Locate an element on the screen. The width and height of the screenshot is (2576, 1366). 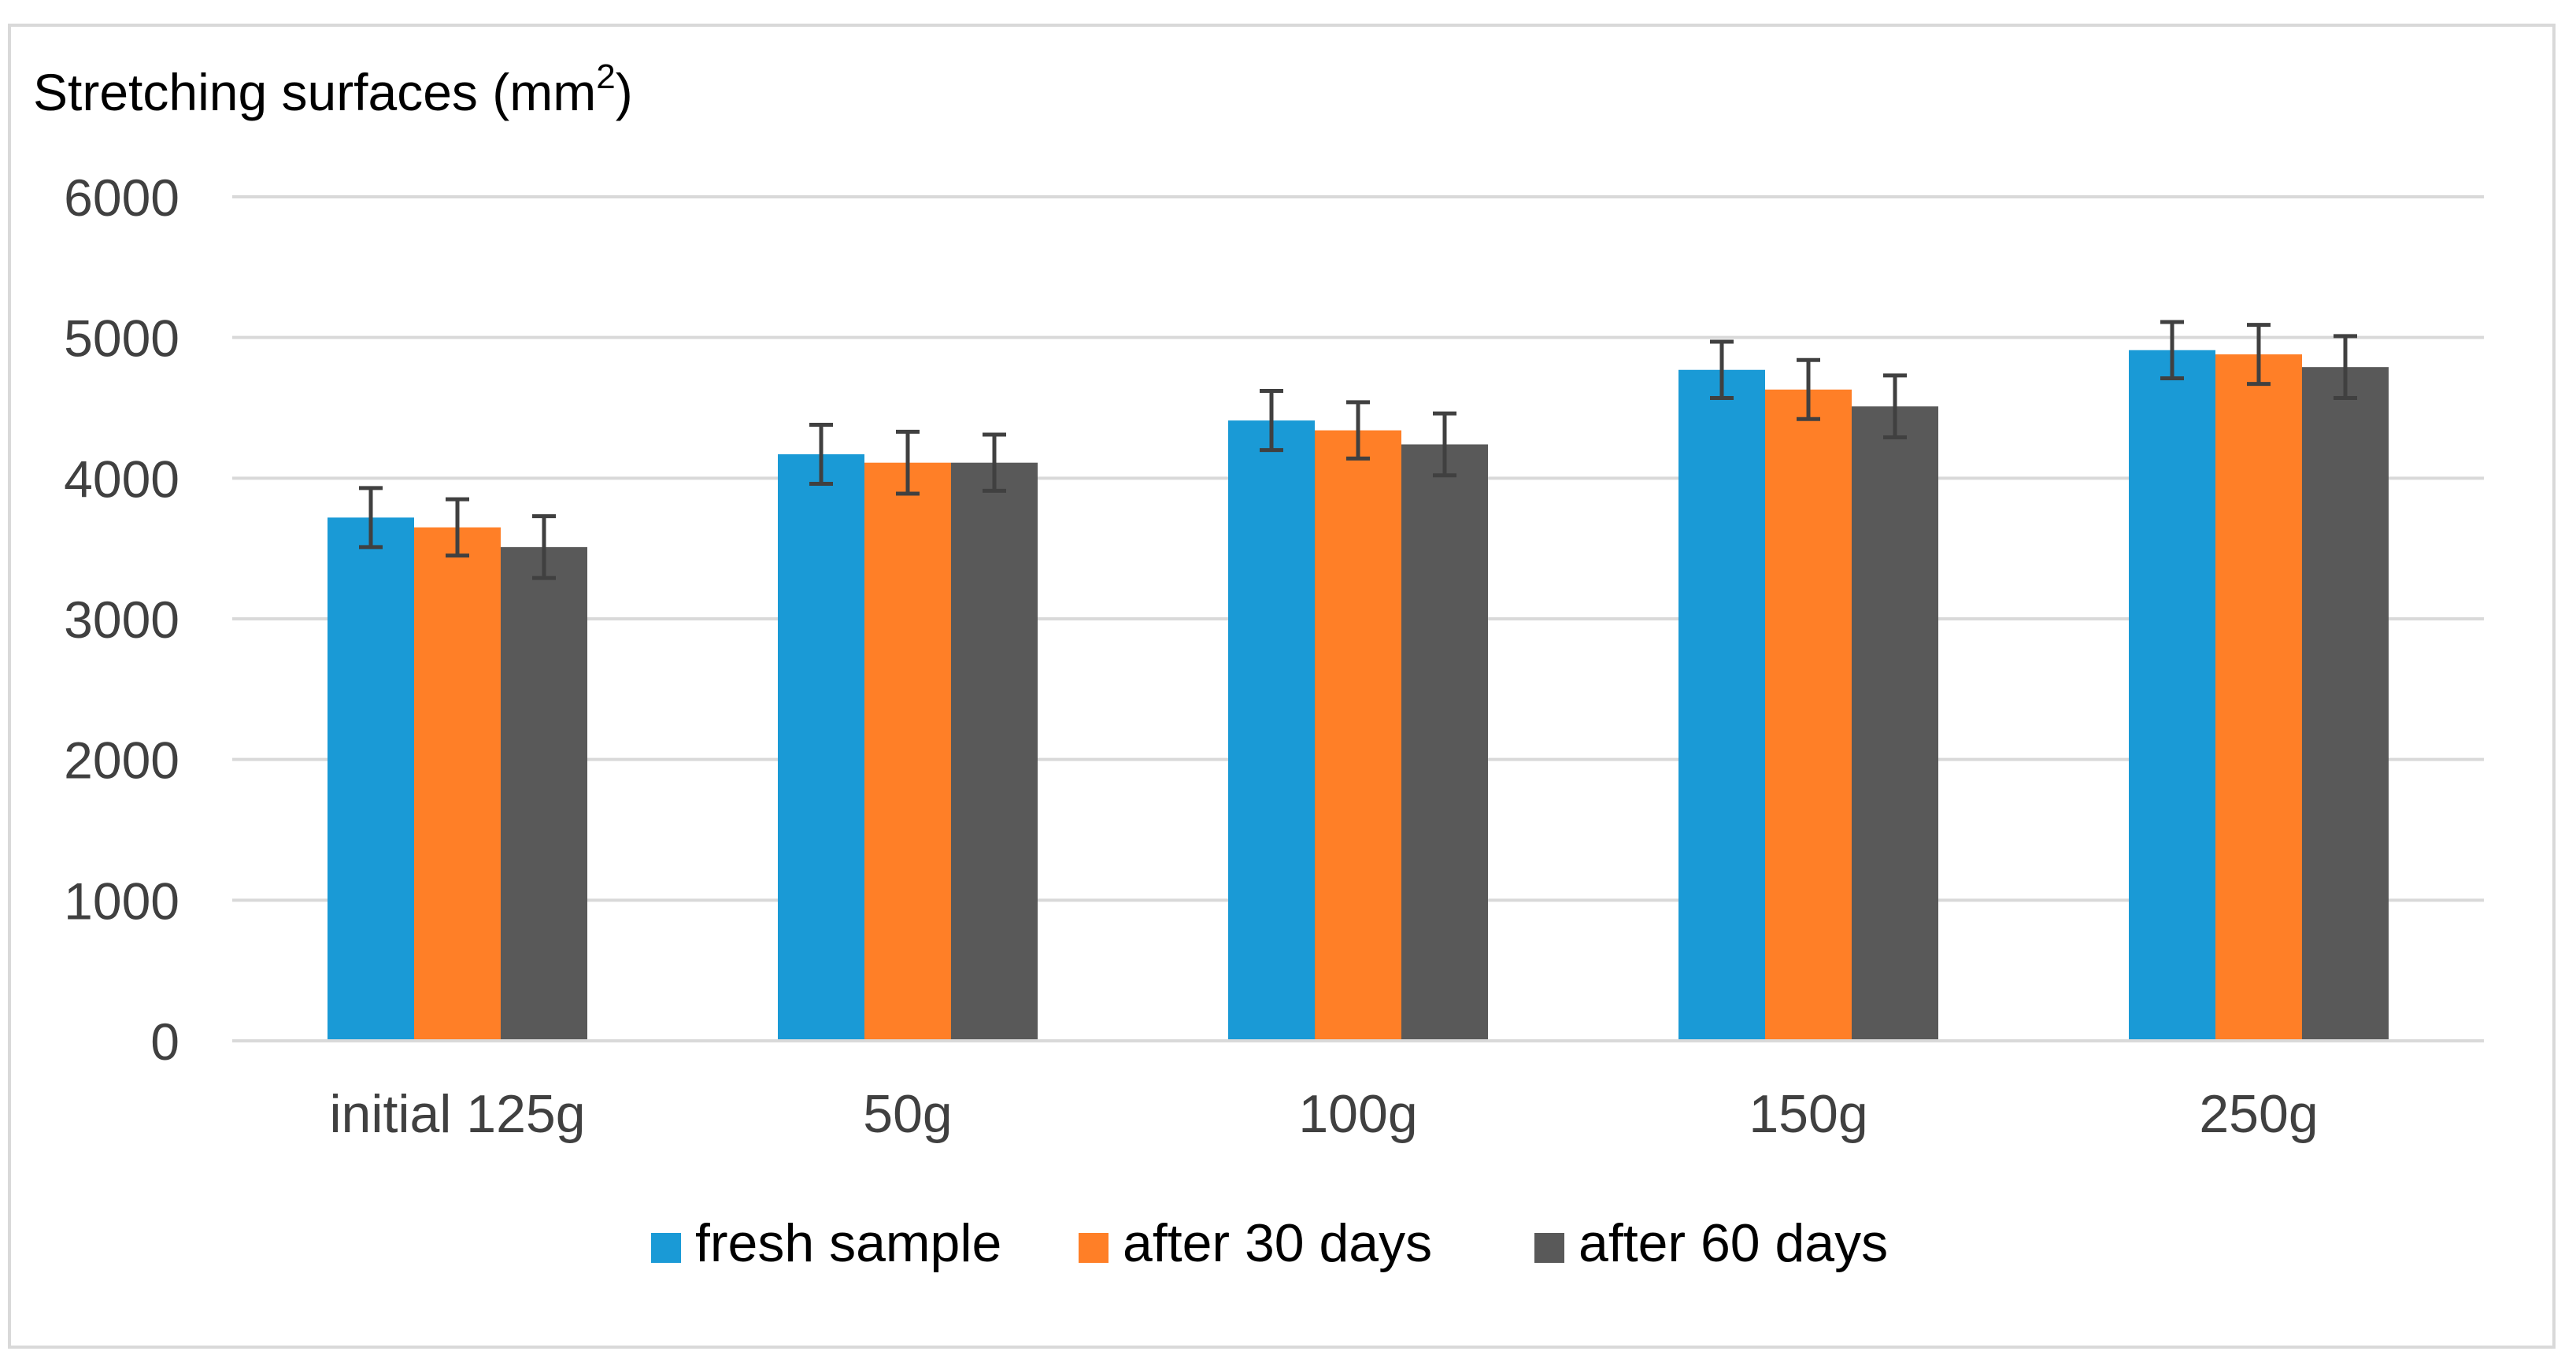
y-tick-label: 0 is located at coordinates (165, 1041).